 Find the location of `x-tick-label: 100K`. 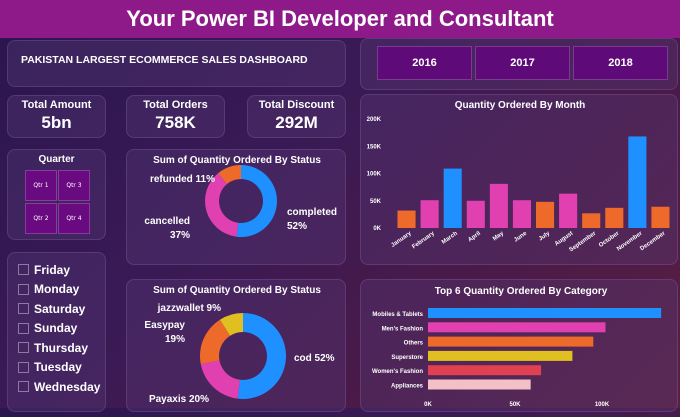

x-tick-label: 100K is located at coordinates (602, 405).